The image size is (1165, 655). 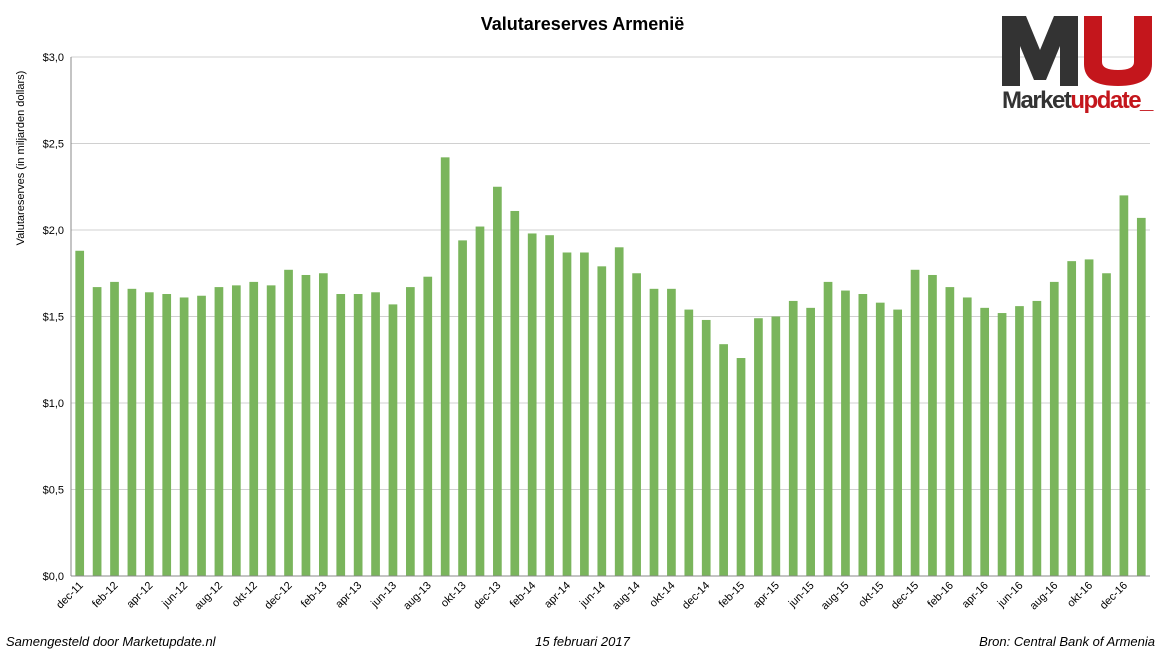 I want to click on logo-wordmark: Marketupdate_, so click(x=1077, y=101).